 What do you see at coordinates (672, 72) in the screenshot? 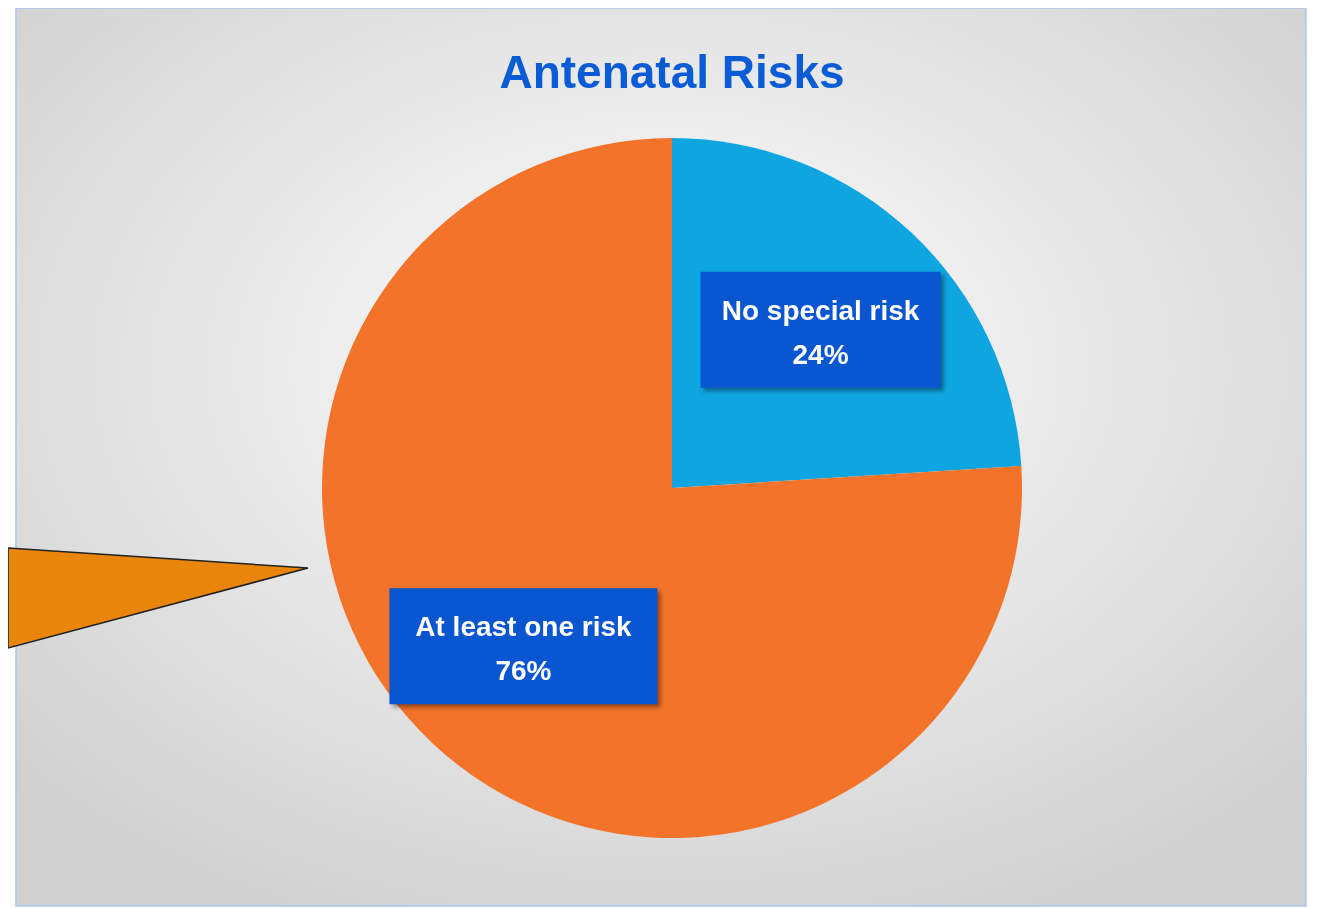
I see `chart-title: Antenatal Risks` at bounding box center [672, 72].